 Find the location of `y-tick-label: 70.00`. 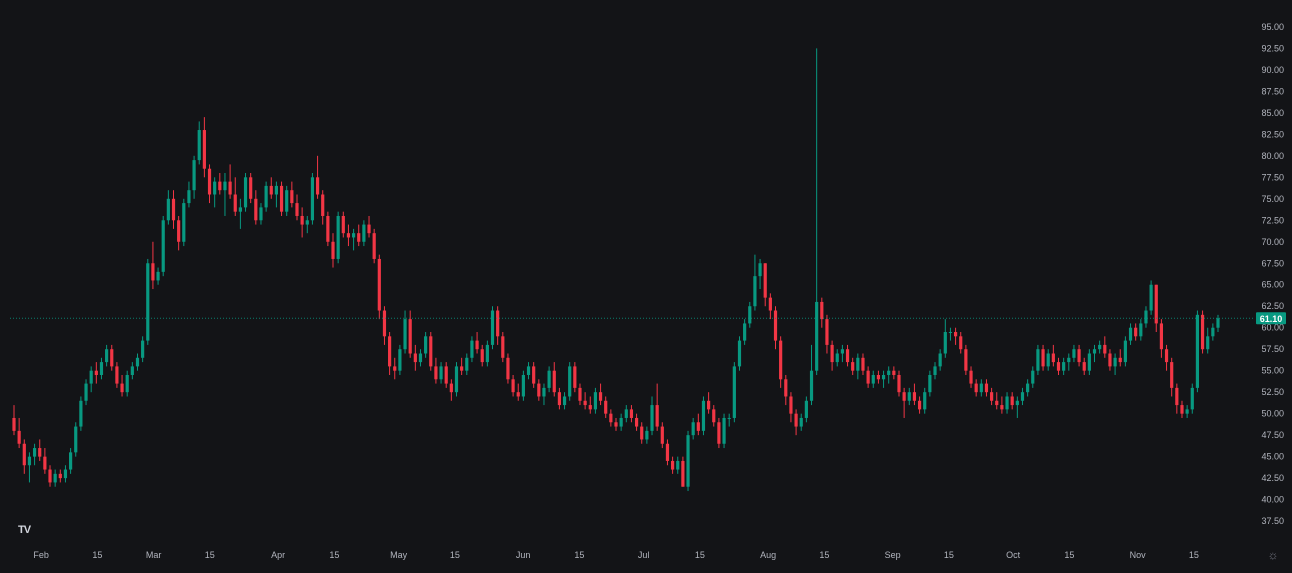

y-tick-label: 70.00 is located at coordinates (1272, 242).